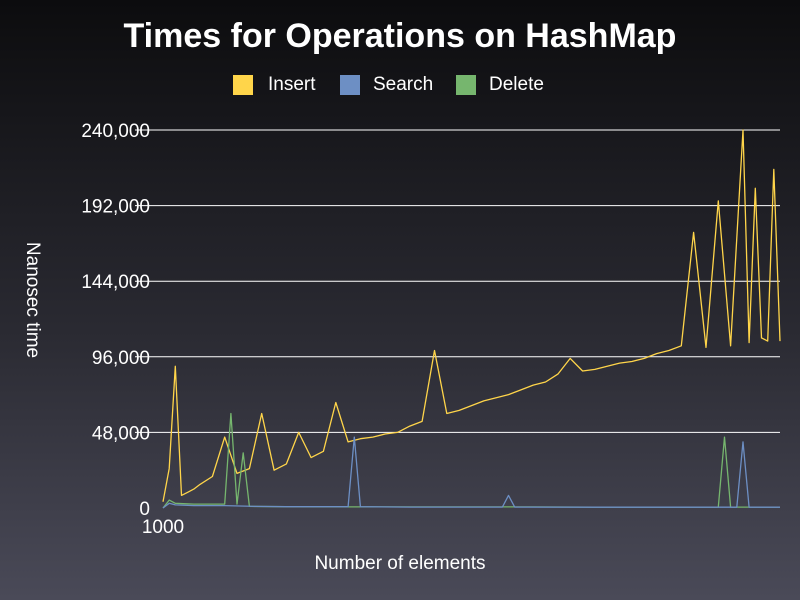  Describe the element at coordinates (243, 85) in the screenshot. I see `legend-swatch-insert` at that location.